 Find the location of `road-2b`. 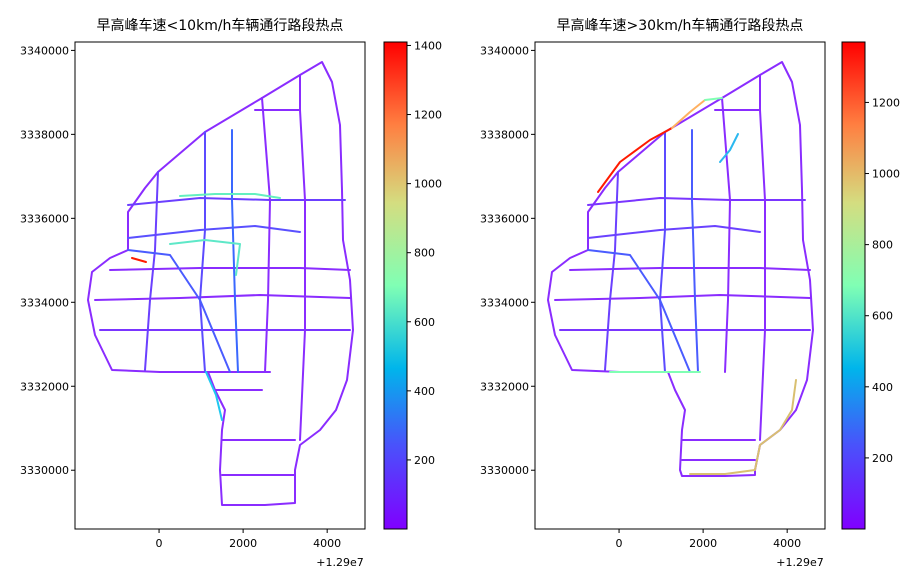

road-2b is located at coordinates (674, 232).